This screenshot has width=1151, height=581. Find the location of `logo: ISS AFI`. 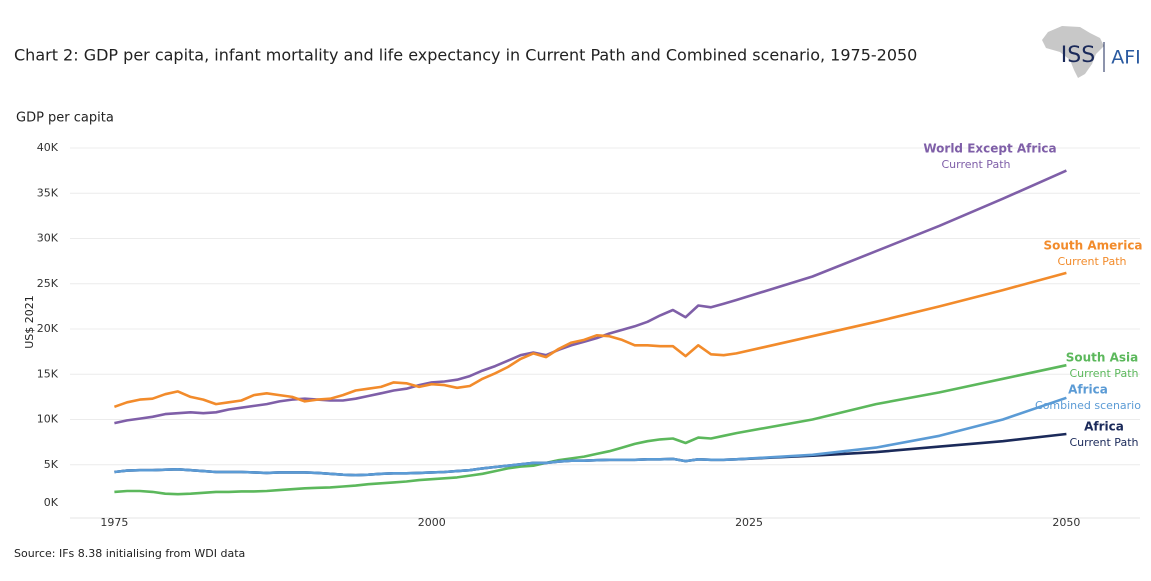

logo: ISS AFI is located at coordinates (1091, 52).